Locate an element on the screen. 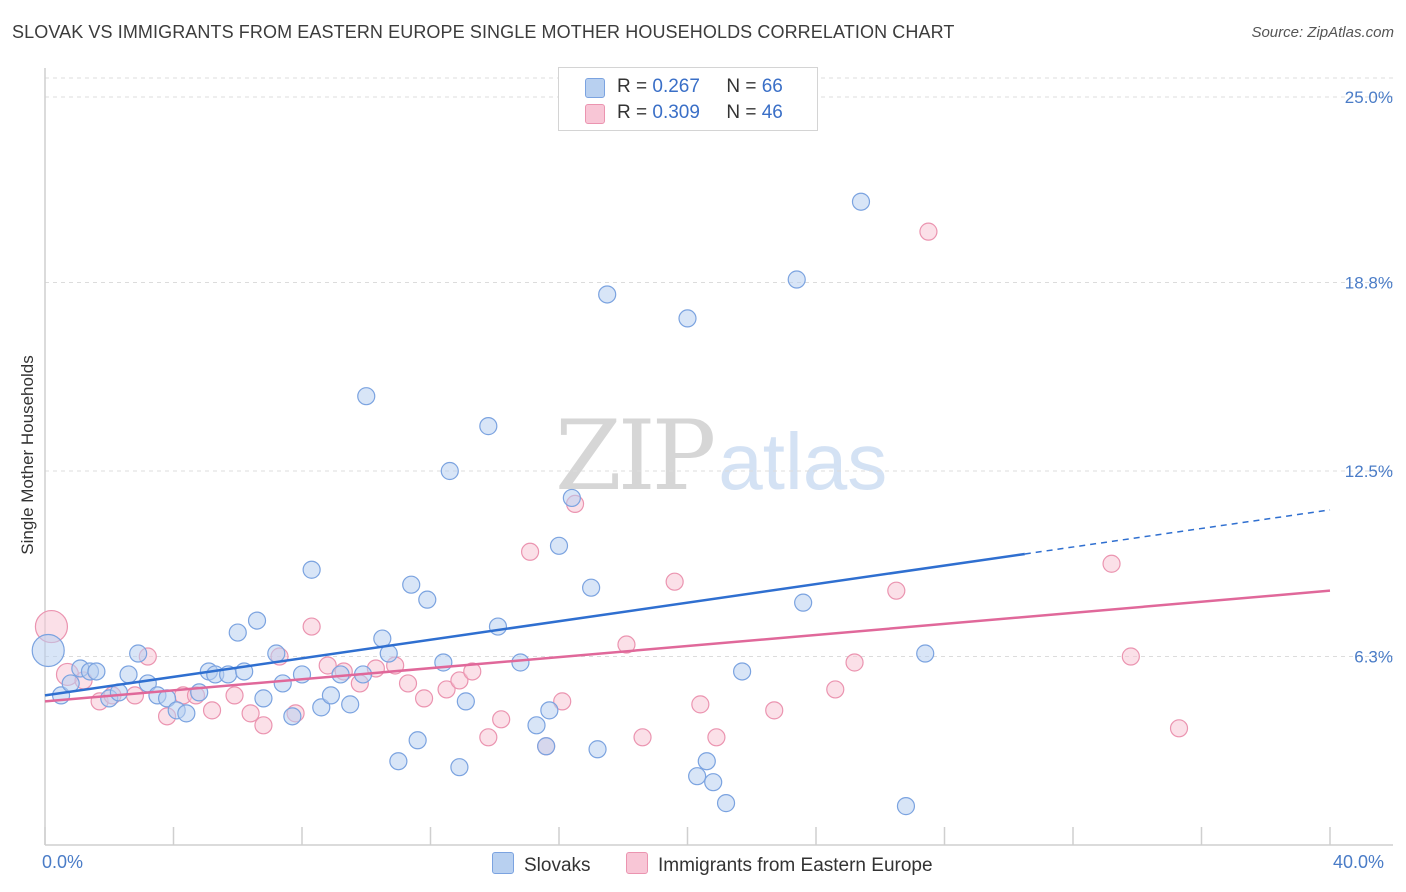  source-attribution: Source: ZipAtlas.com is located at coordinates (1322, 32).